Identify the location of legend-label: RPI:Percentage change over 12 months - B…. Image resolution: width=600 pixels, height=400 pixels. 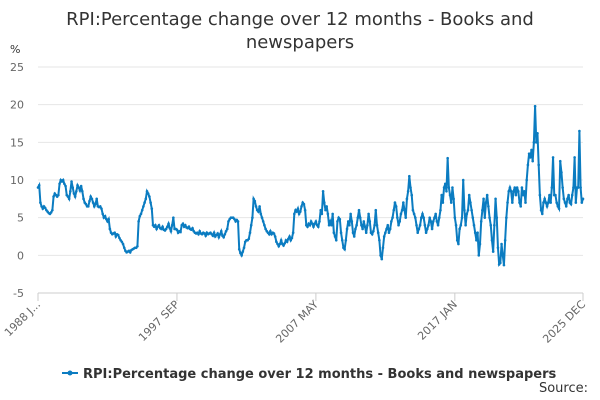
(320, 374).